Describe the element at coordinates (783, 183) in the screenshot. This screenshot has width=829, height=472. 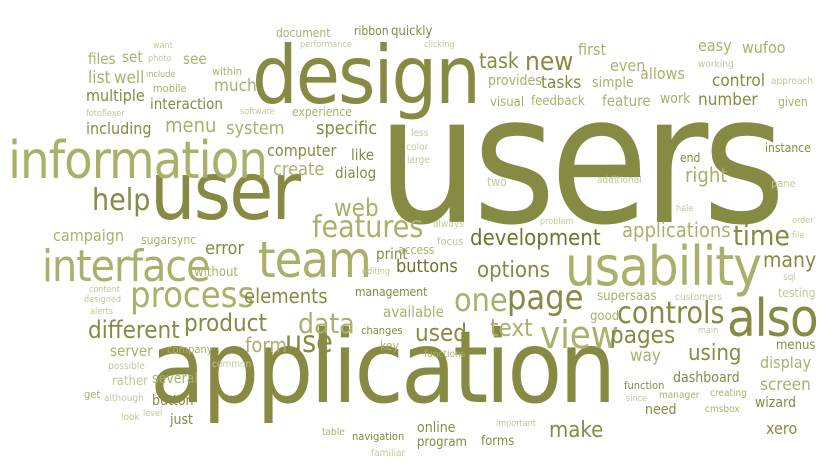
I see `word-pane: pane` at that location.